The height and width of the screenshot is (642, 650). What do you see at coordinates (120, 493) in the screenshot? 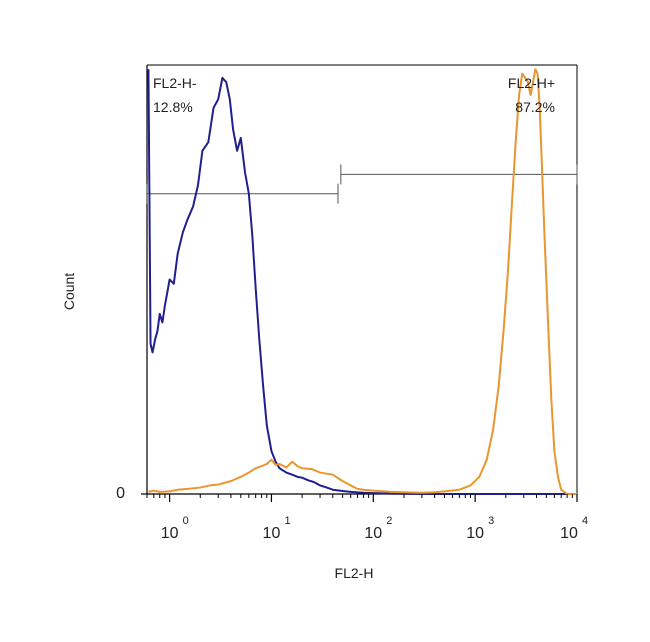
I see `y-tick-label-0: 0` at bounding box center [120, 493].